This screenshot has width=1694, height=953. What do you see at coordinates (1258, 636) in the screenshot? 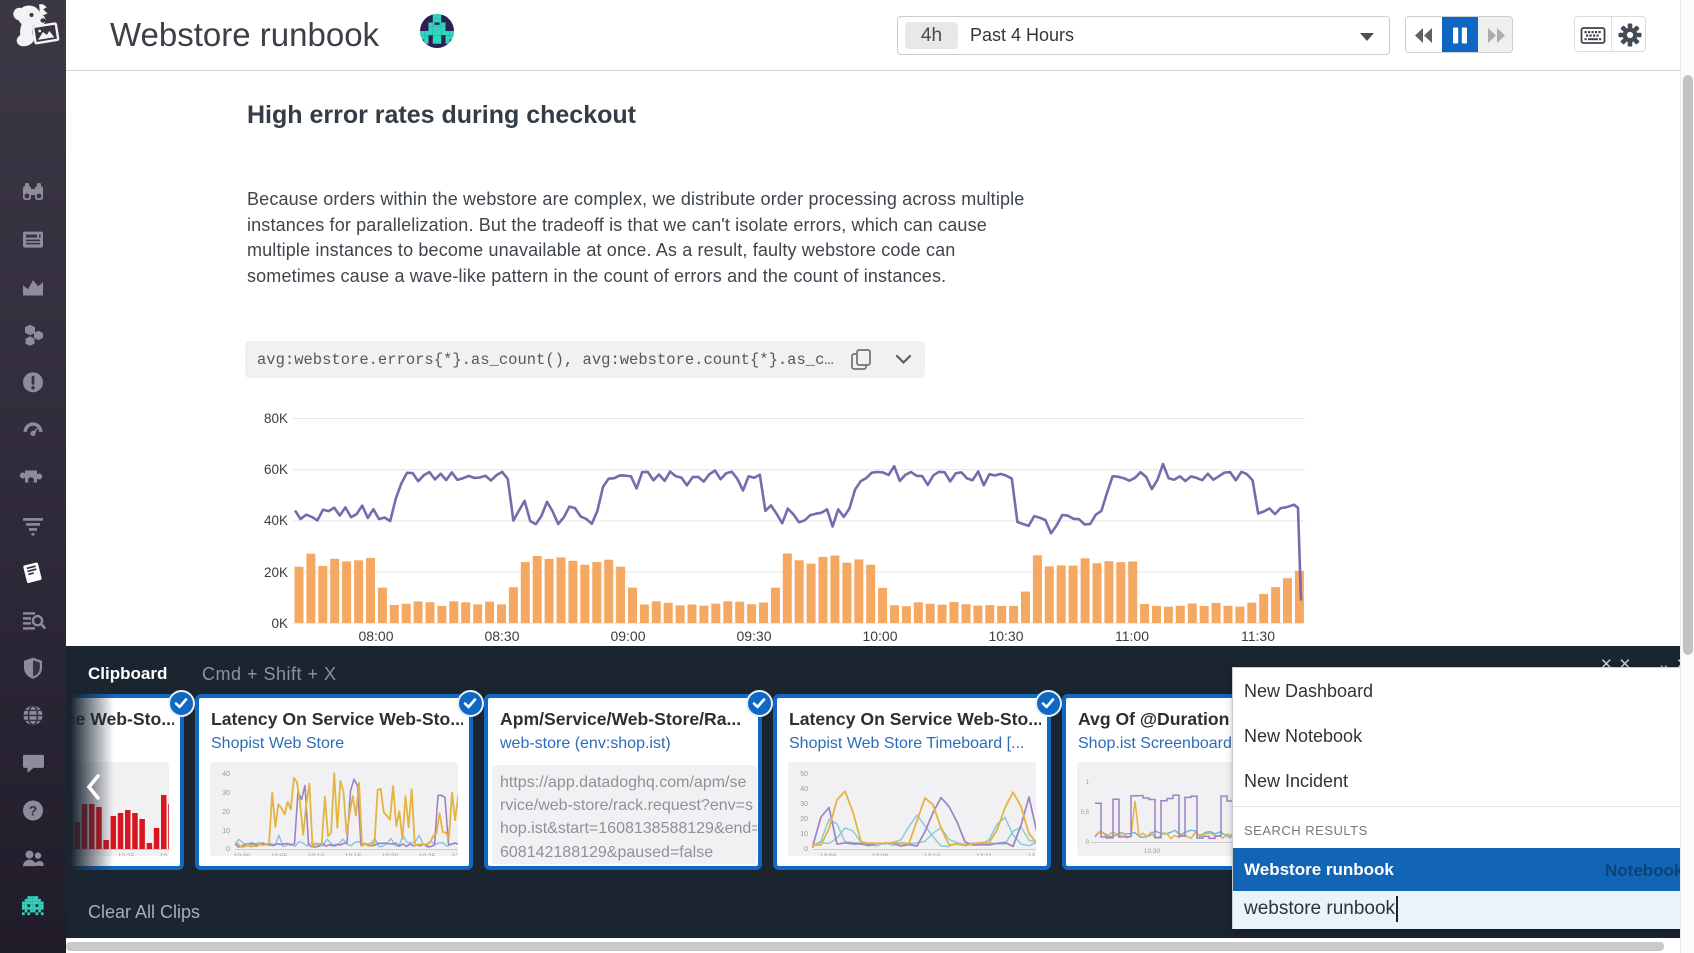
I see `svg-text: 11:30` at bounding box center [1258, 636].